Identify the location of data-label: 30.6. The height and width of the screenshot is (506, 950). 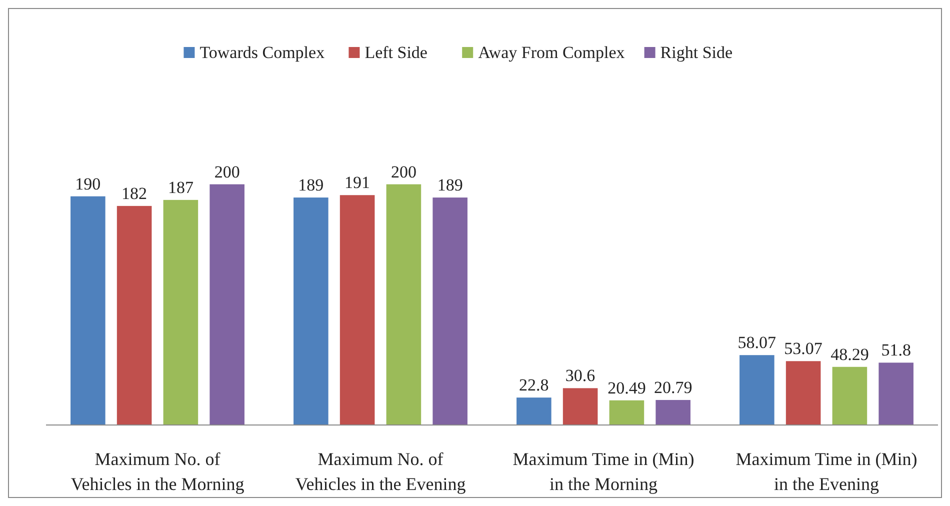
(580, 376).